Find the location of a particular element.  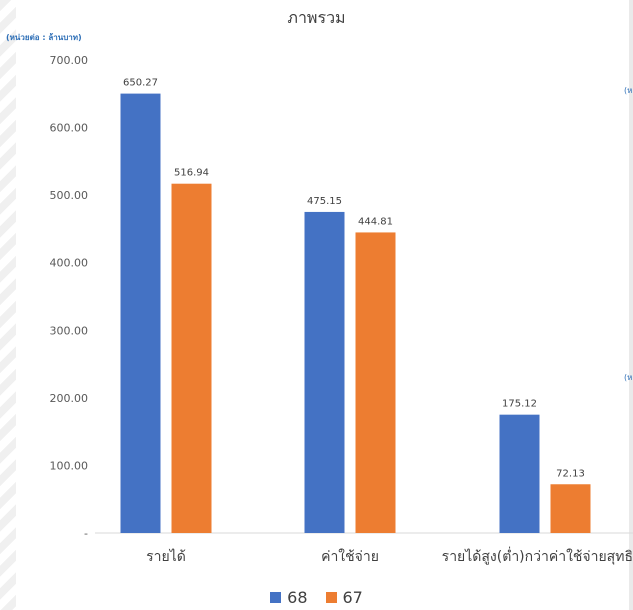

side-mark-top: (ห is located at coordinates (628, 90).